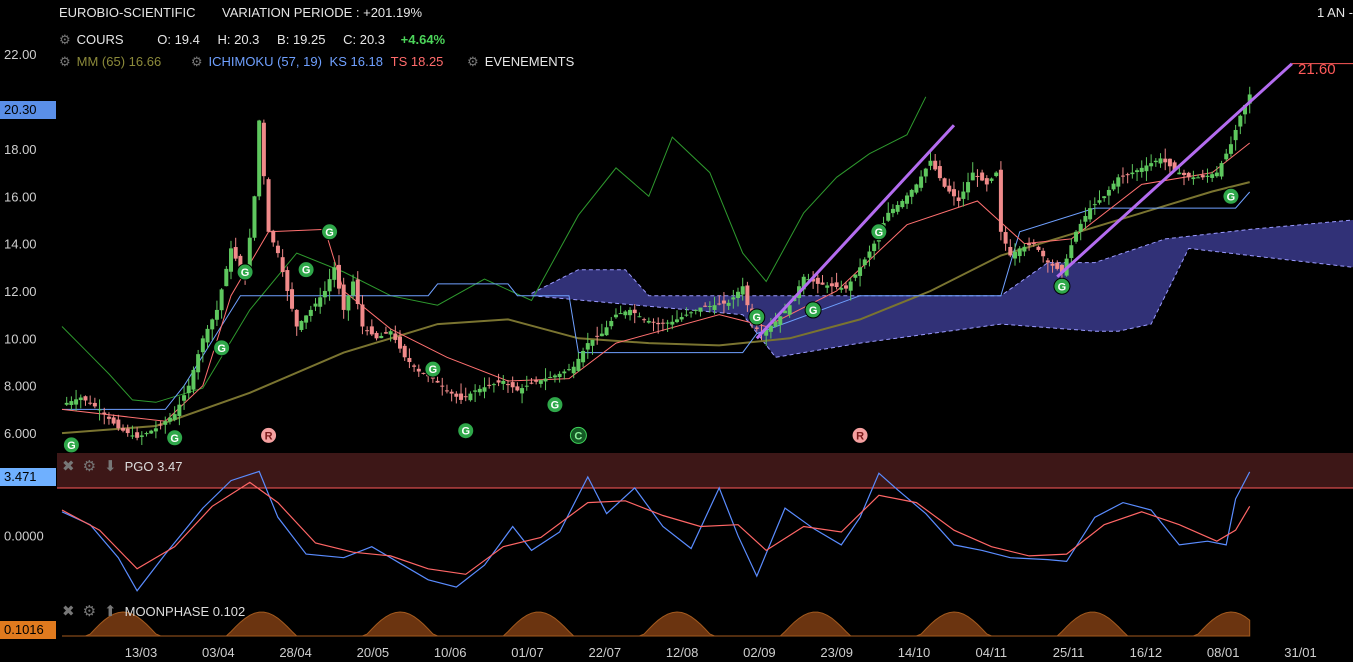 Image resolution: width=1353 pixels, height=662 pixels. Describe the element at coordinates (373, 652) in the screenshot. I see `date-axis-tick: 20/05` at that location.